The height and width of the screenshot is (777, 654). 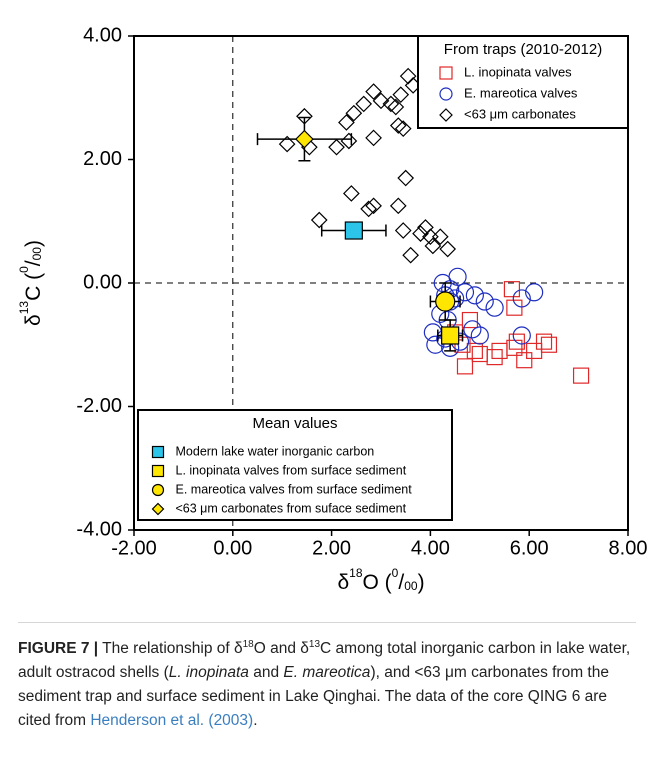 What do you see at coordinates (275, 451) in the screenshot?
I see `legend-label: Modern lake water inorganic carbon` at bounding box center [275, 451].